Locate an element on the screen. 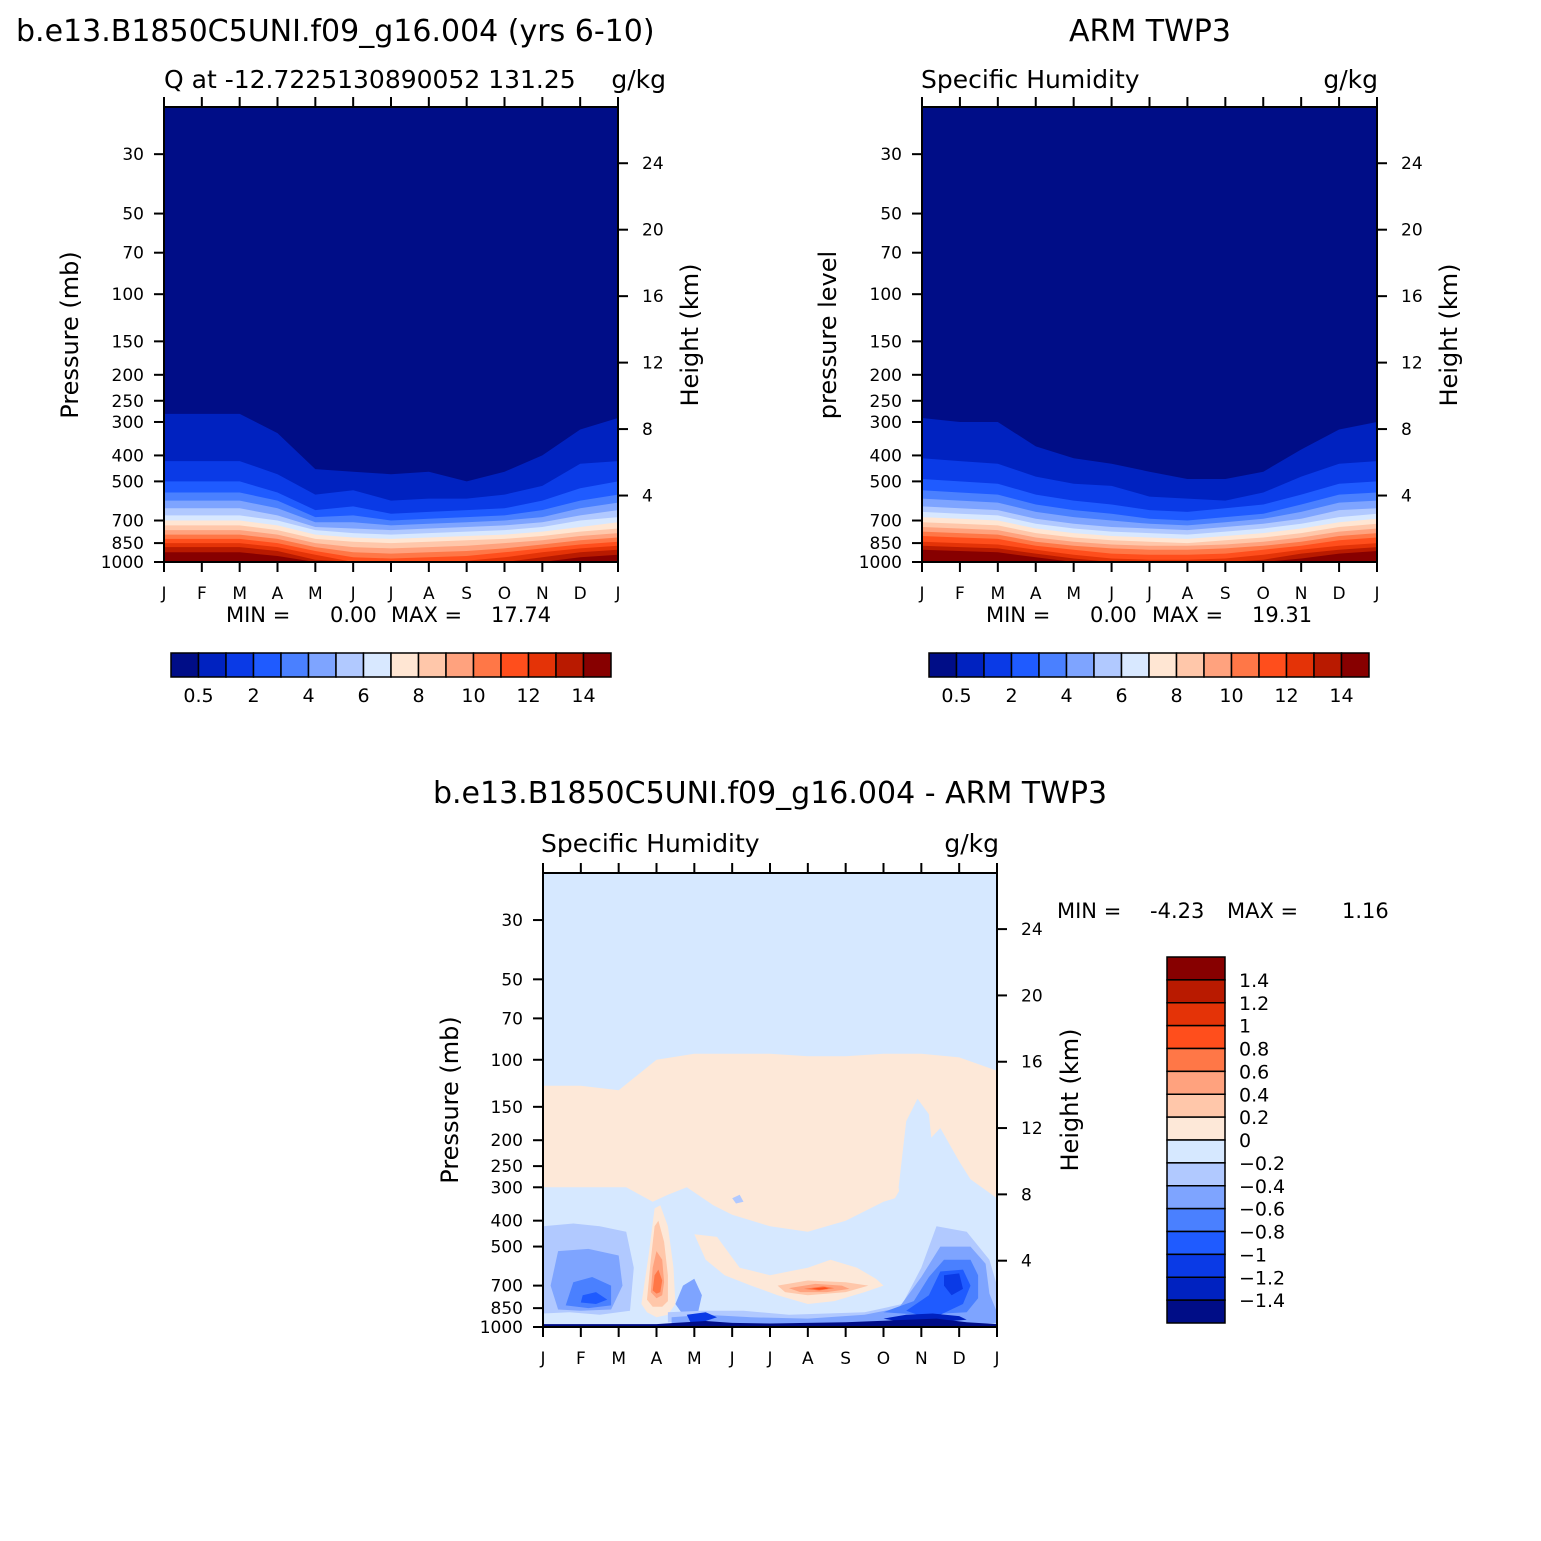  colorbar-label: 12 is located at coordinates (528, 696).